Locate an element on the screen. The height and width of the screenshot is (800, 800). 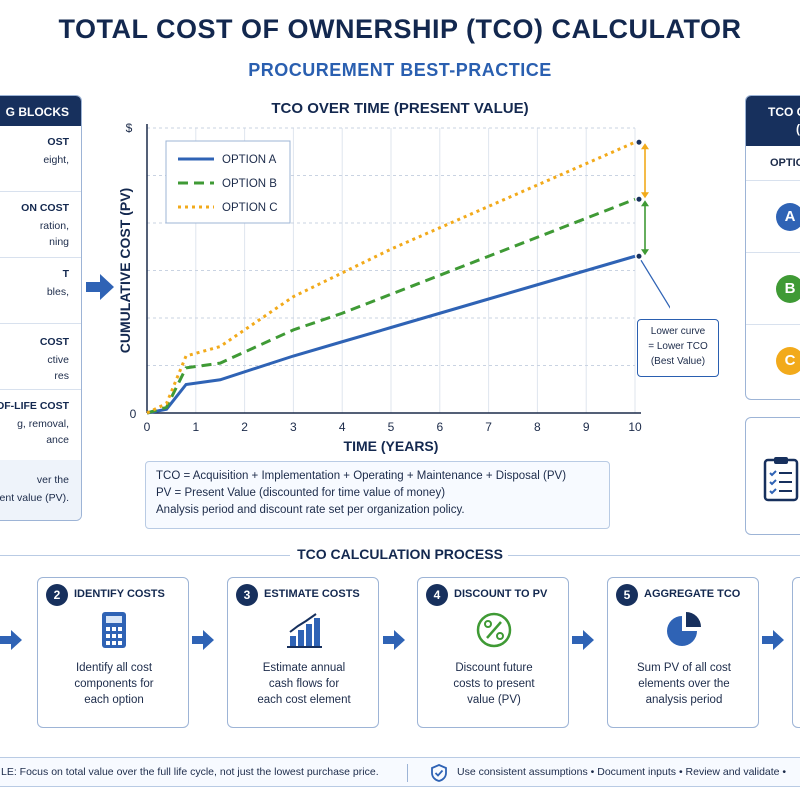
block-maintenance: COST ctive res is located at coordinates (40, 357).